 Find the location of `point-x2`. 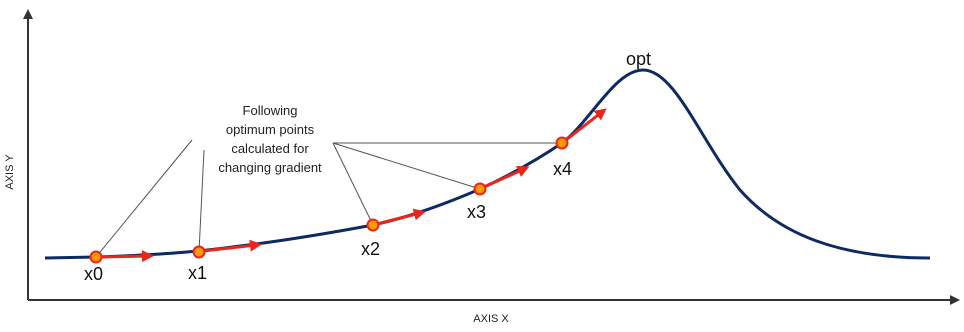

point-x2 is located at coordinates (373, 225).